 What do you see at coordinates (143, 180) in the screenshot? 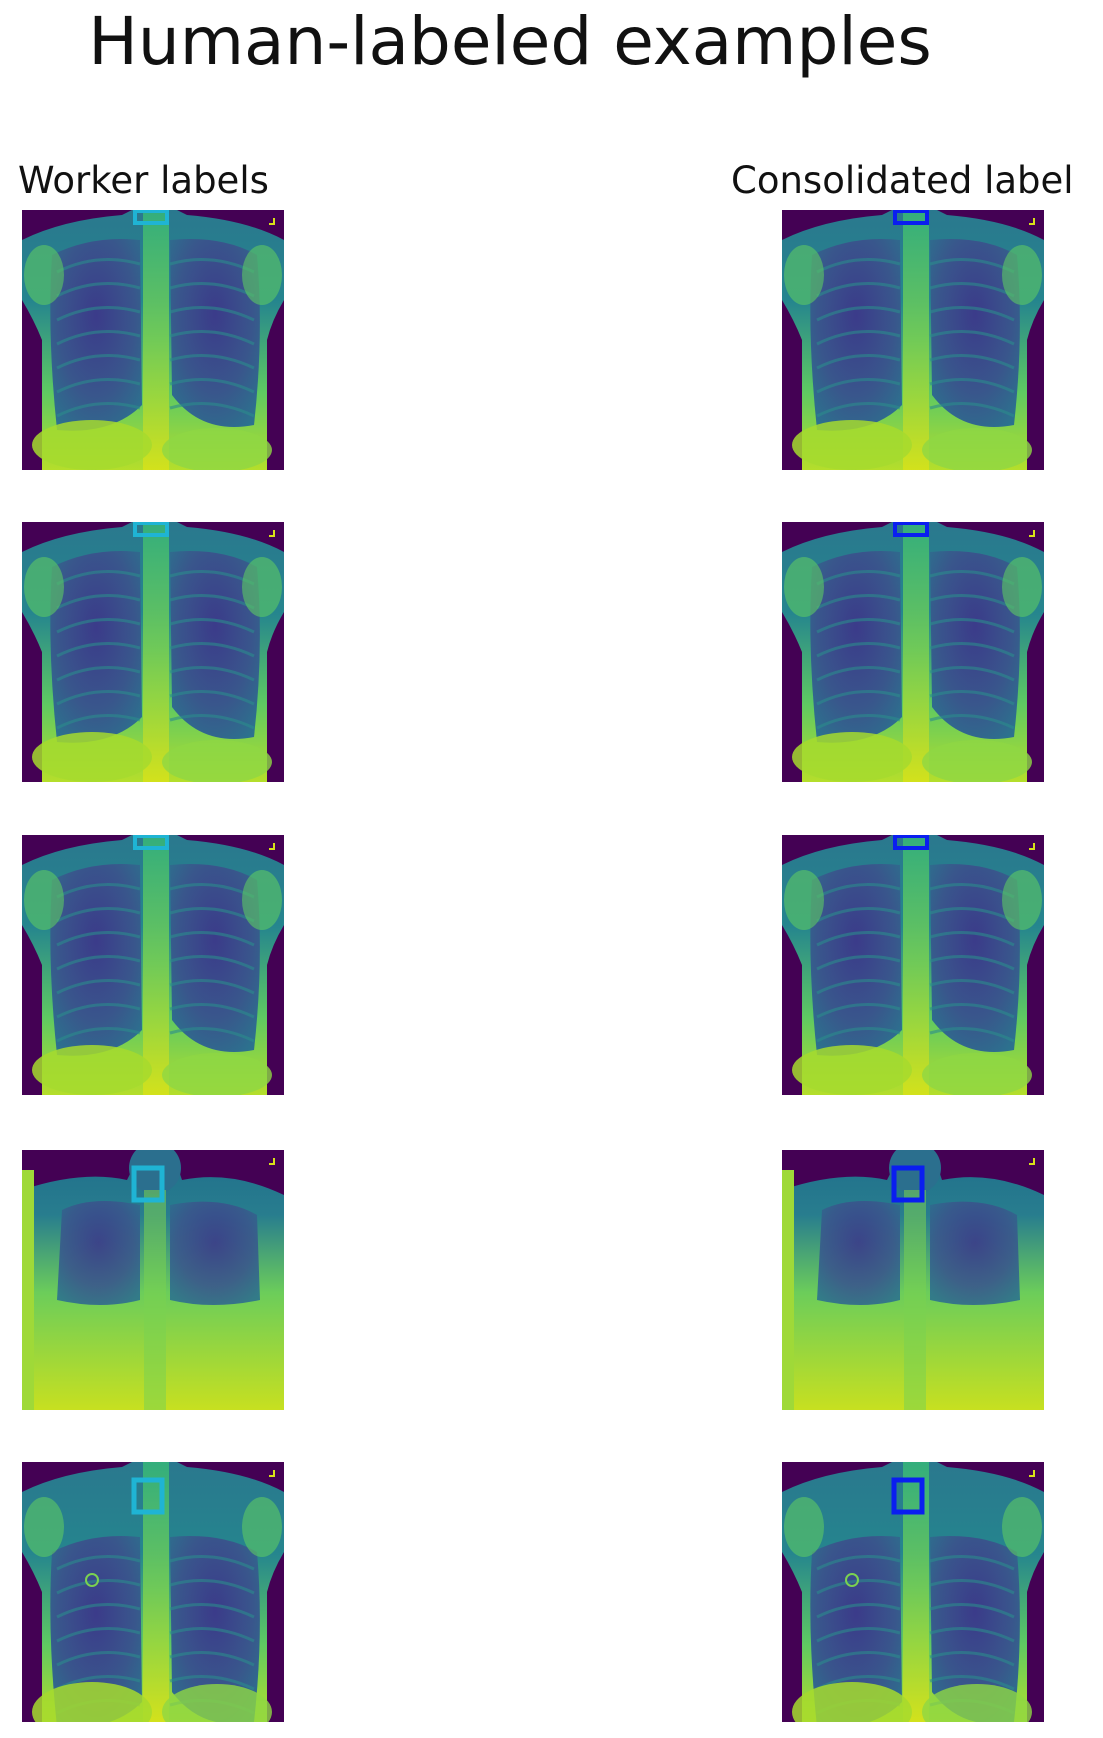
I see `worker-labels-heading: Worker labels` at bounding box center [143, 180].